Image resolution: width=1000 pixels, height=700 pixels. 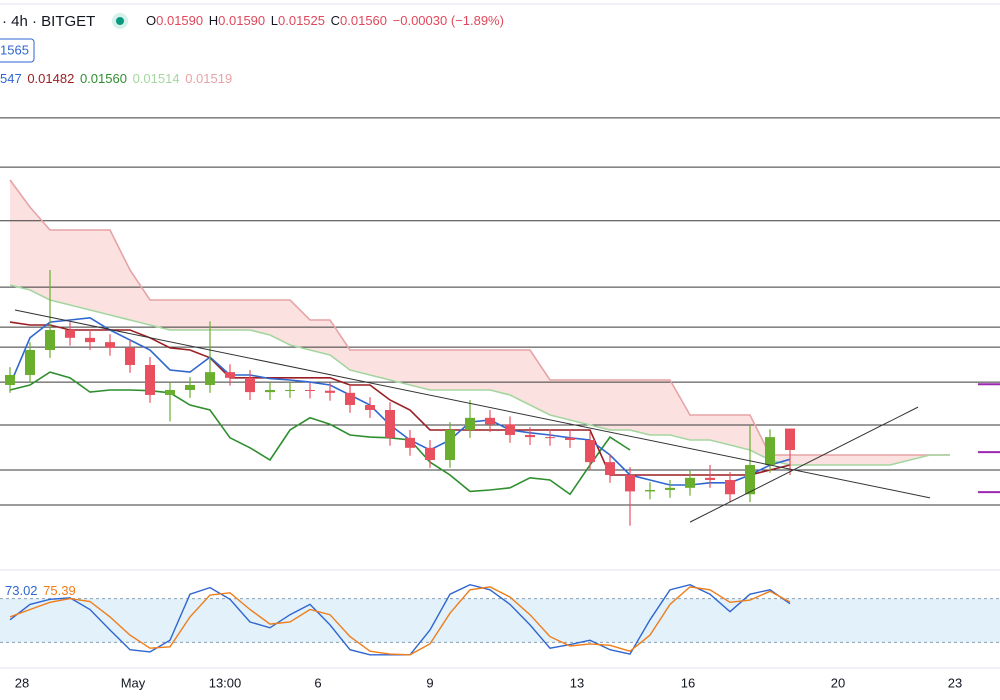 I want to click on ohlc-label: C, so click(x=335, y=20).